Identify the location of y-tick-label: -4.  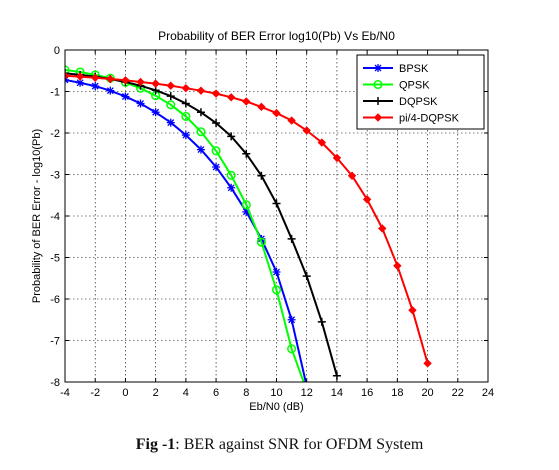
(55, 217).